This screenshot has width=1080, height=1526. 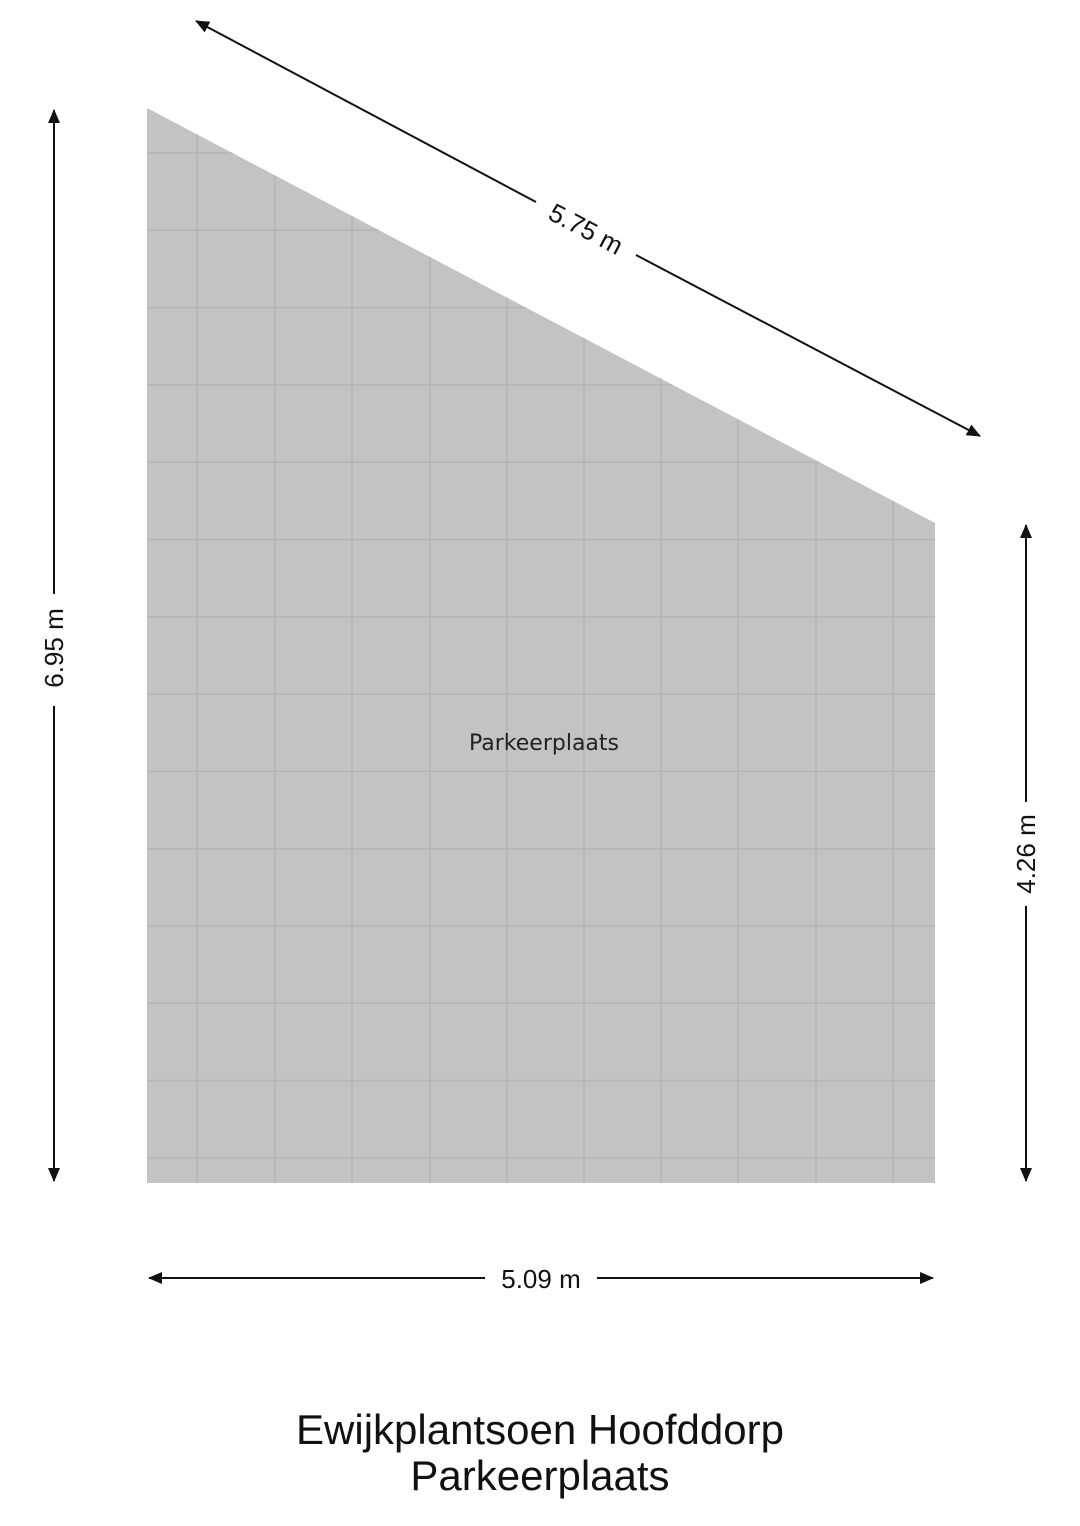 I want to click on dimension-bottom-label: 5.09 m, so click(x=541, y=1279).